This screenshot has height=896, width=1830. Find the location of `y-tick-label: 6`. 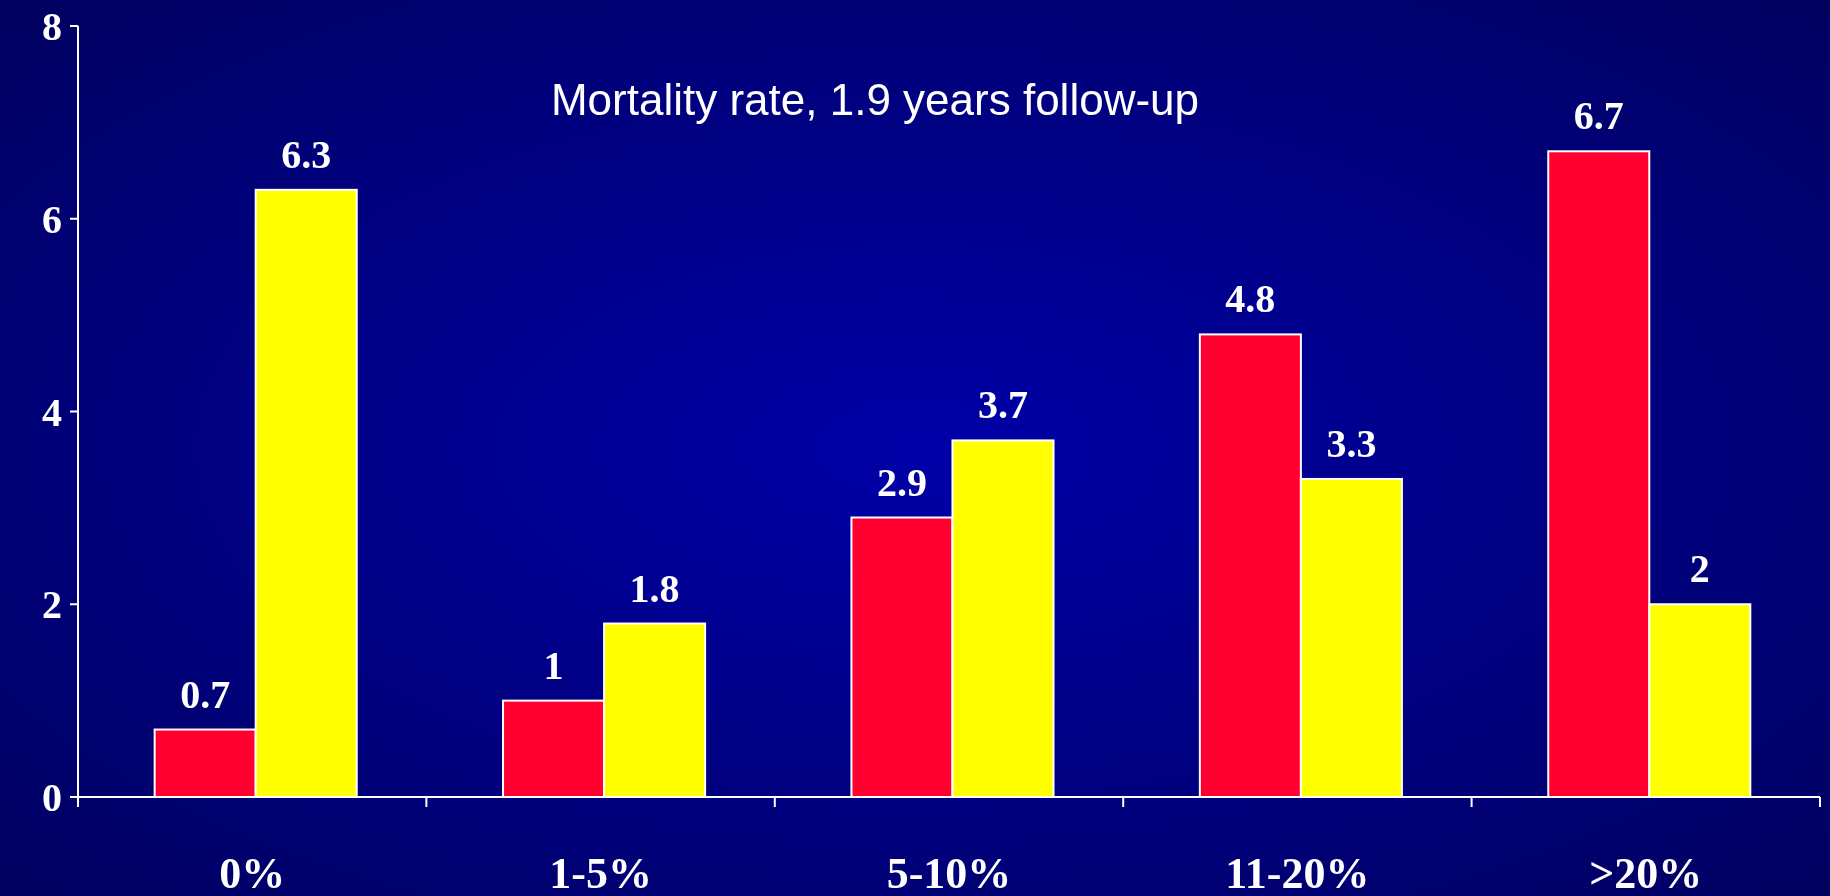

y-tick-label: 6 is located at coordinates (52, 219).